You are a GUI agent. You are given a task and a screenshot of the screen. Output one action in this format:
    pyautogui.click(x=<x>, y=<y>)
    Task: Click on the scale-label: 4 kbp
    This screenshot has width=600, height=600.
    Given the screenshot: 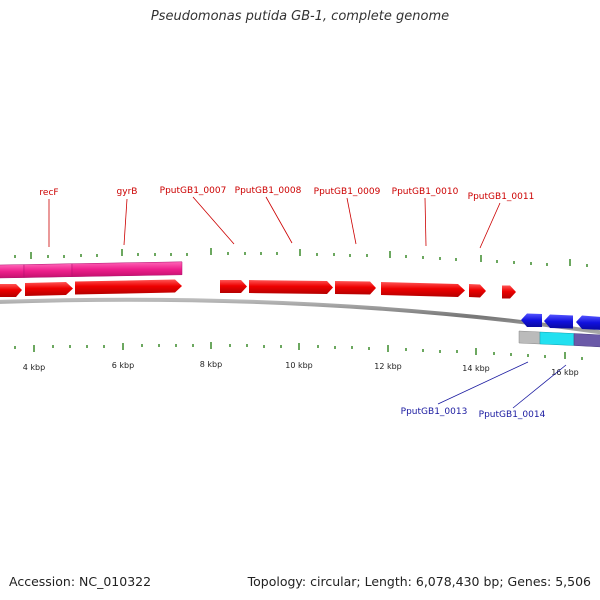 What is the action you would take?
    pyautogui.click(x=34, y=367)
    